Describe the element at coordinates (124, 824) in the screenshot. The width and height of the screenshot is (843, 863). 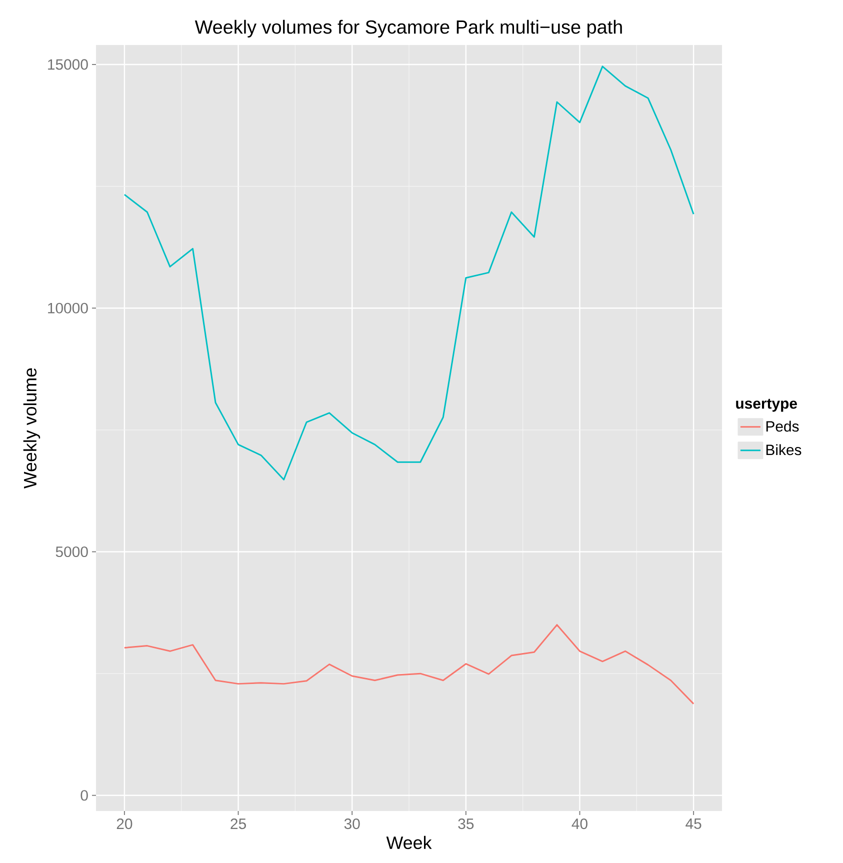
I see `x-tick-label: 20` at that location.